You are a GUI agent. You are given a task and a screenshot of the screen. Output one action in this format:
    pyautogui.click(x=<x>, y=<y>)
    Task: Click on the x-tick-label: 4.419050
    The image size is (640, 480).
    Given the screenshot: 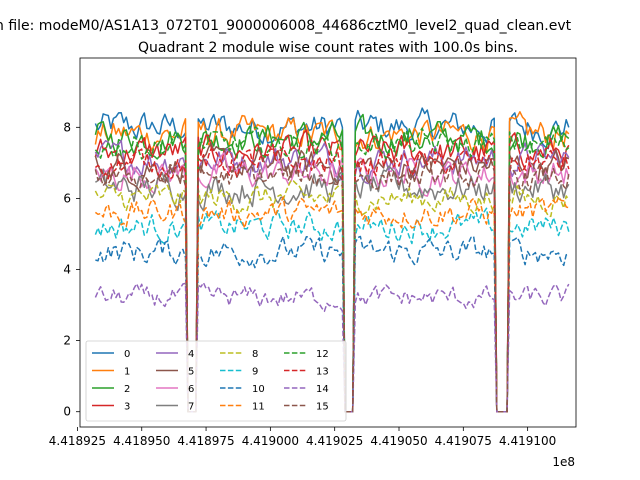 What is the action you would take?
    pyautogui.click(x=398, y=441)
    